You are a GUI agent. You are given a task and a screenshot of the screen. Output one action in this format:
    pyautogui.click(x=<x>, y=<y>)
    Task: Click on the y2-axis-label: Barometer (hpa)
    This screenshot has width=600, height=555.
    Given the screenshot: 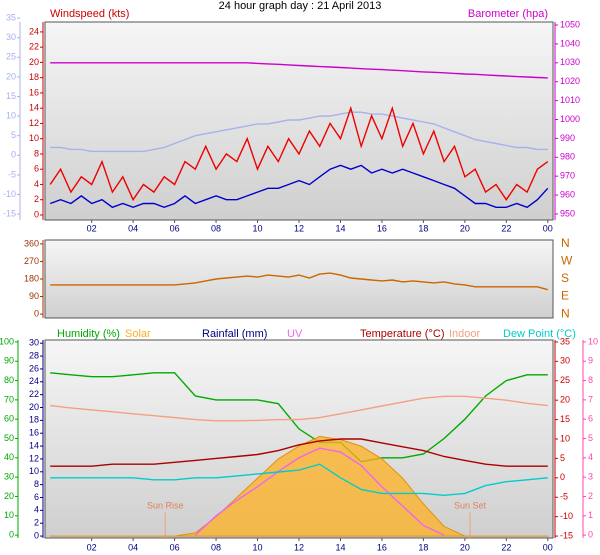 What is the action you would take?
    pyautogui.click(x=508, y=14)
    